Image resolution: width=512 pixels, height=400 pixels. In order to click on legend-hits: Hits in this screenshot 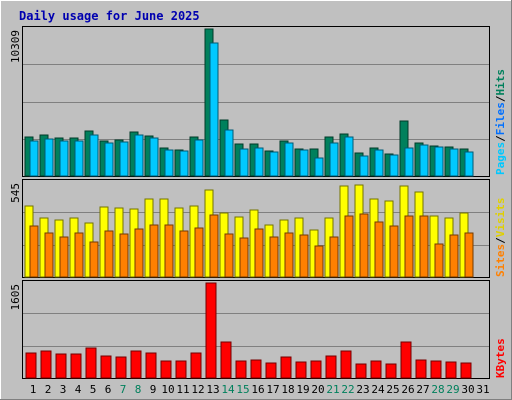, I will do `click(500, 82)`.